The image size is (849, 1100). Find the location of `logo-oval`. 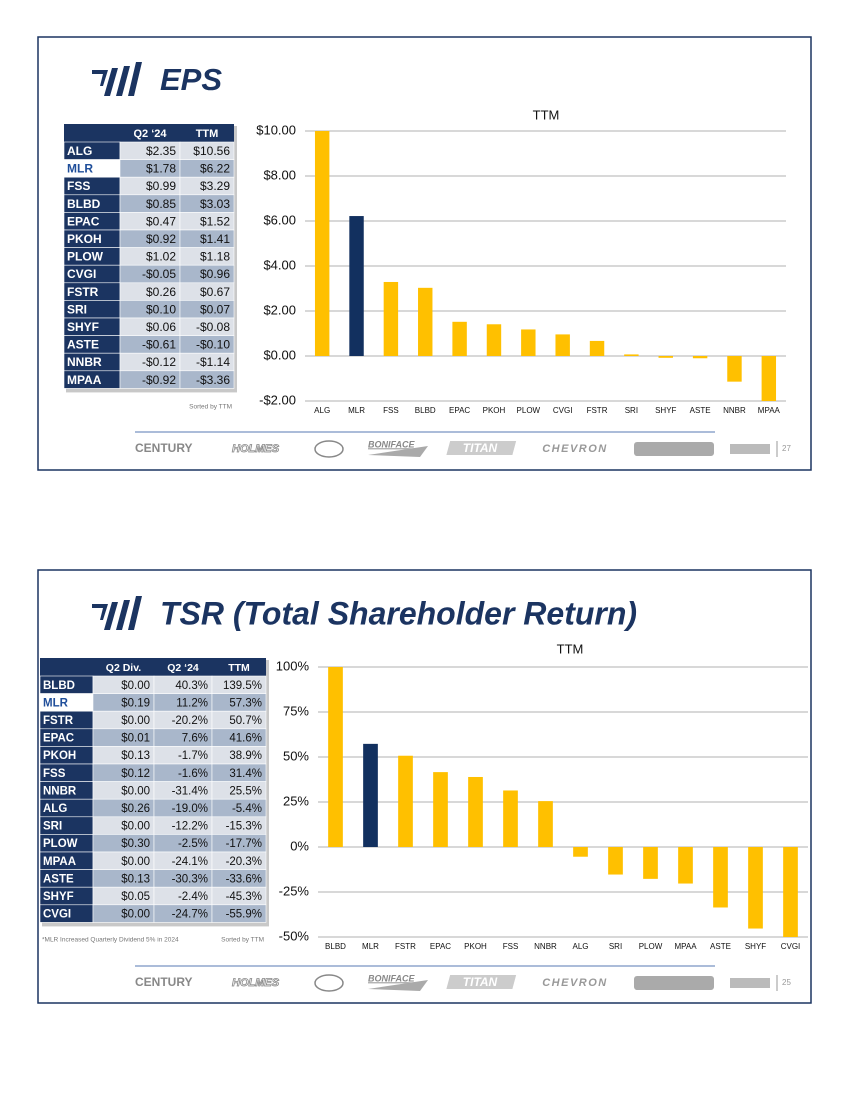

logo-oval is located at coordinates (329, 449).